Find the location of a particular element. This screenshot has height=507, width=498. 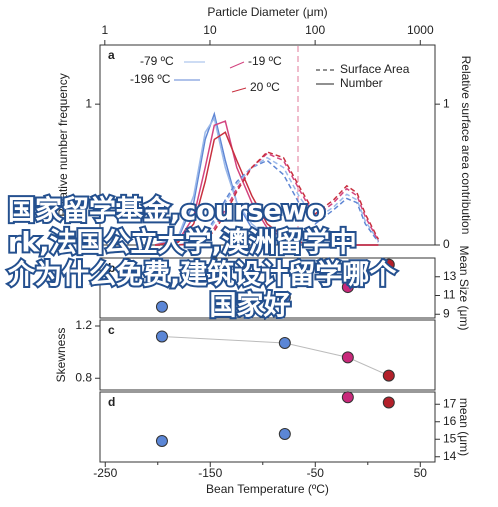

y-tick-label: 13 is located at coordinates (450, 276).